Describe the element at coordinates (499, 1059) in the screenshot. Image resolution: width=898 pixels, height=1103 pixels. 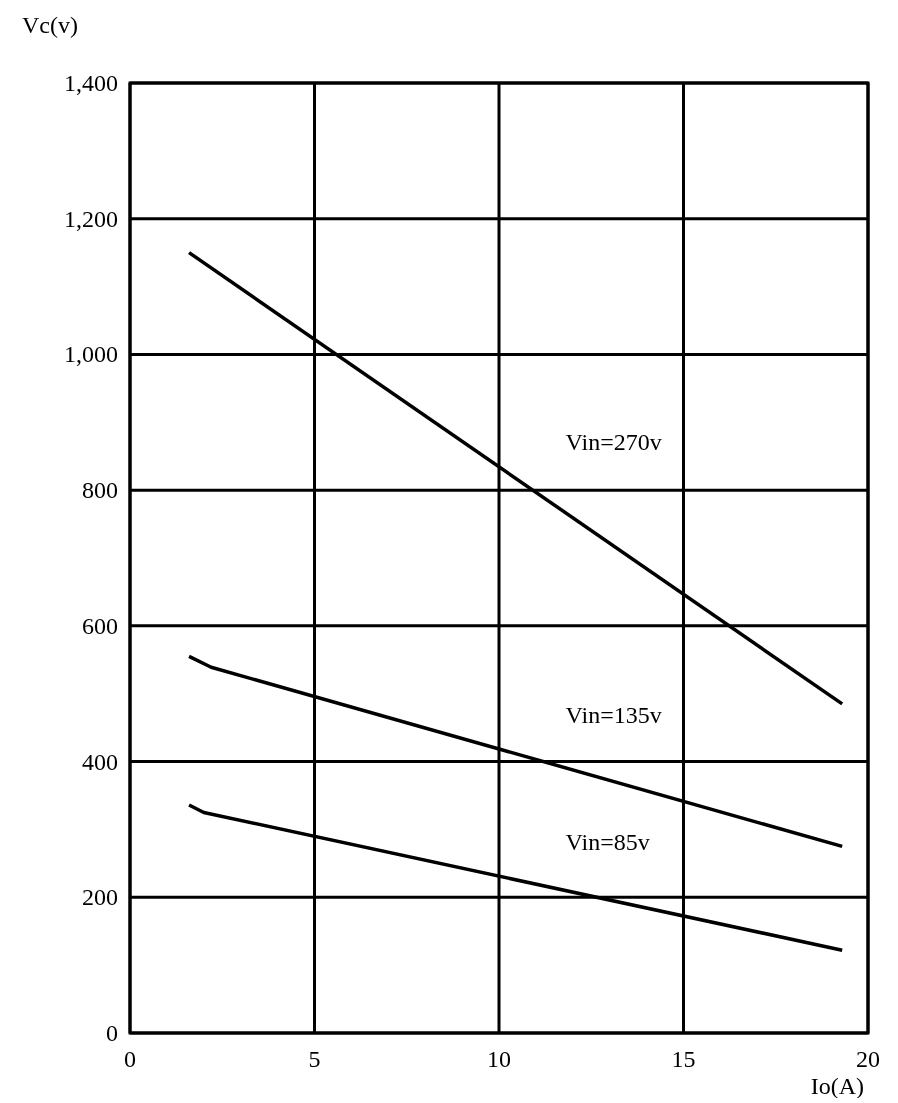
I see `x-tick-label: 10` at that location.